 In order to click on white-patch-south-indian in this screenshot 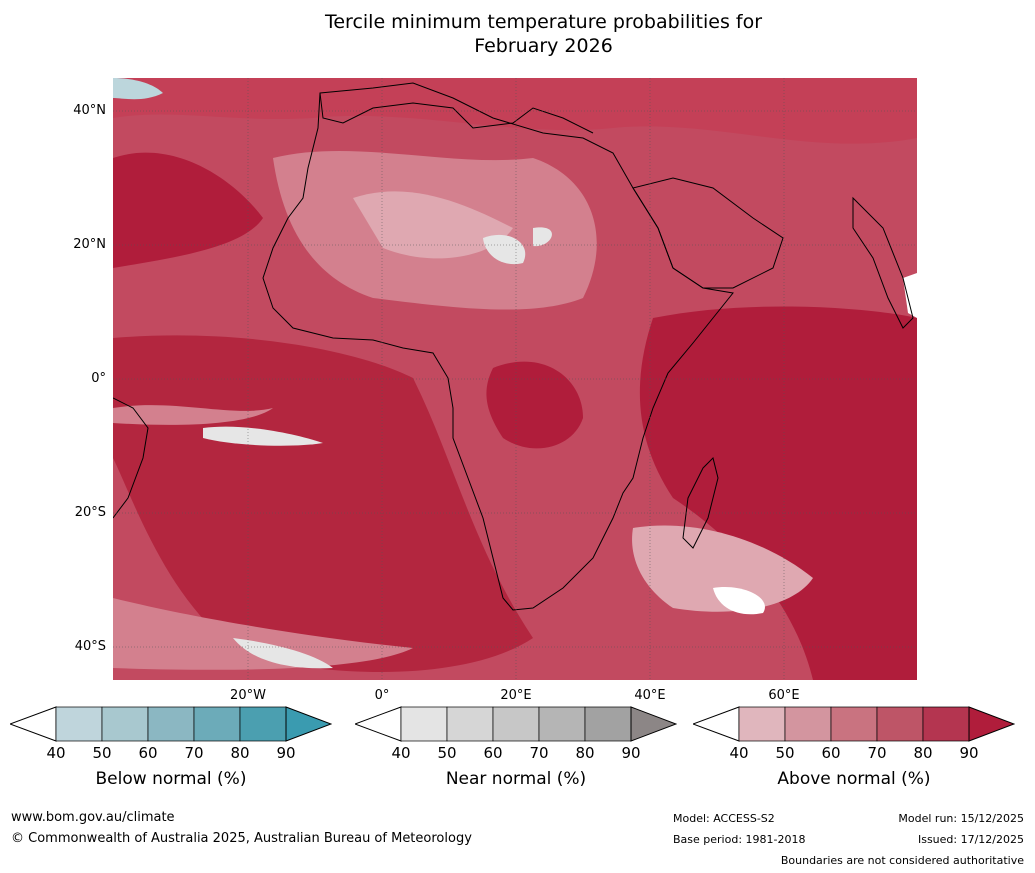, I will do `click(739, 601)`.